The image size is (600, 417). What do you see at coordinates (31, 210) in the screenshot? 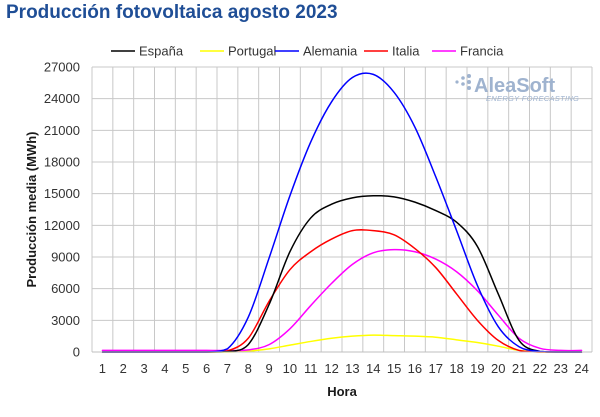
I see `y-axis-title: Producción media (MWh)` at bounding box center [31, 210].